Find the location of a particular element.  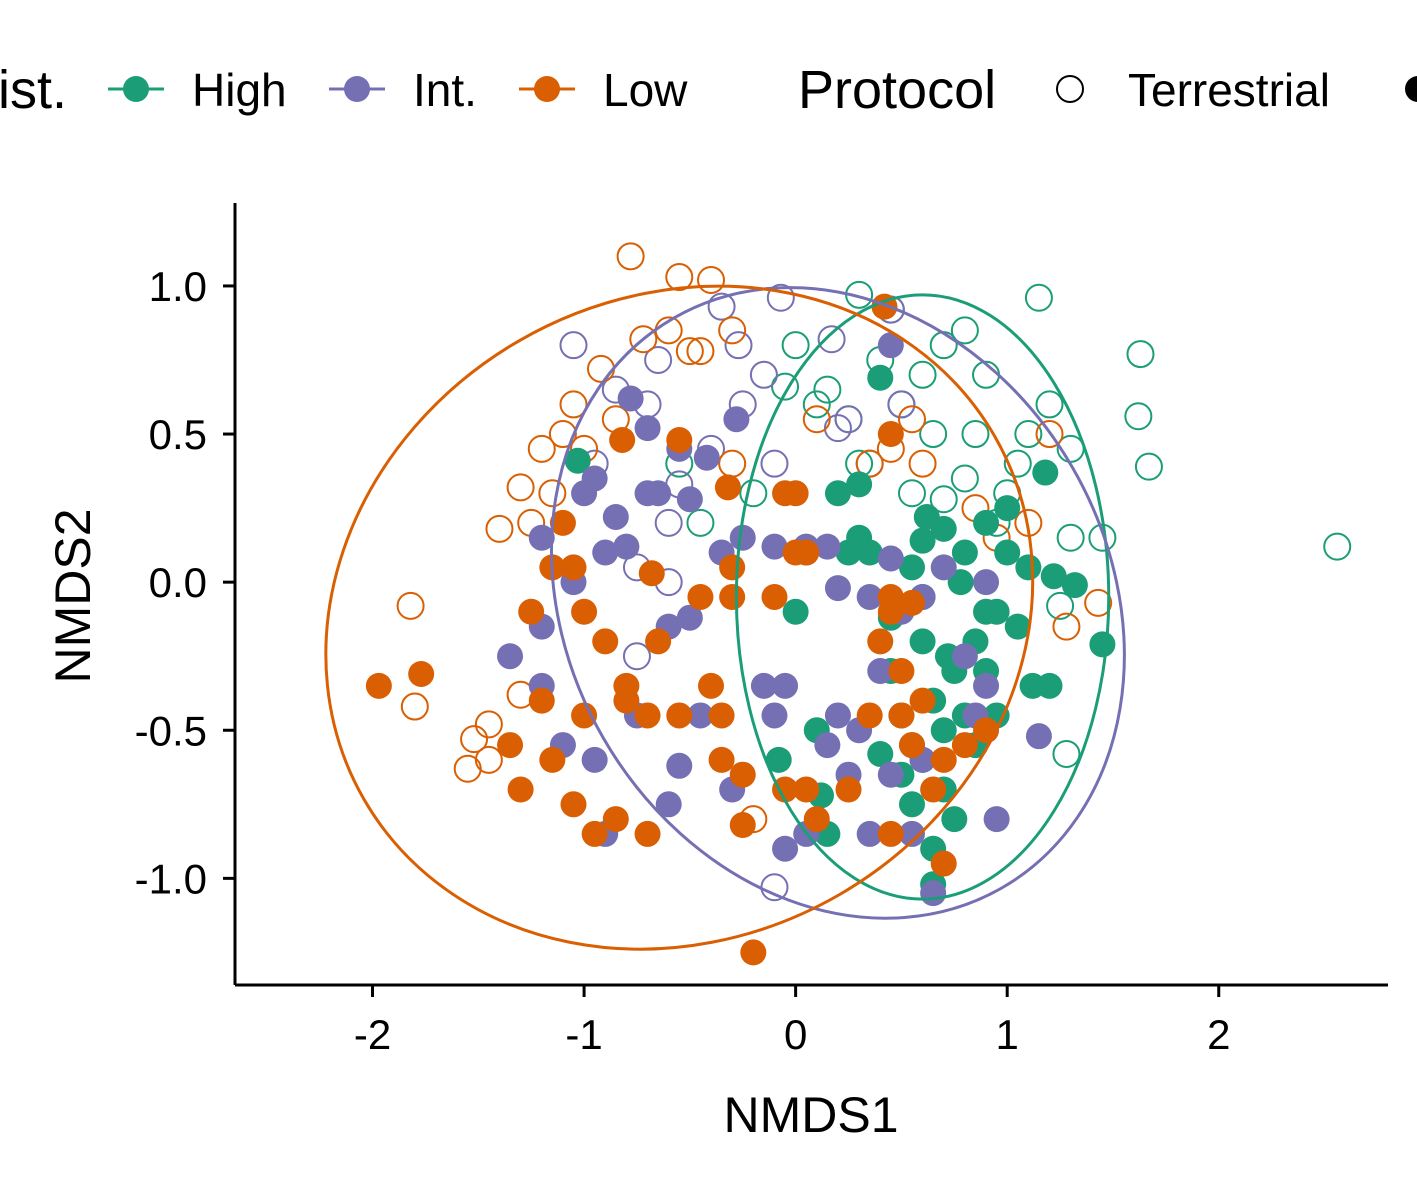

legend-marker-terrestrial is located at coordinates (1070, 89).